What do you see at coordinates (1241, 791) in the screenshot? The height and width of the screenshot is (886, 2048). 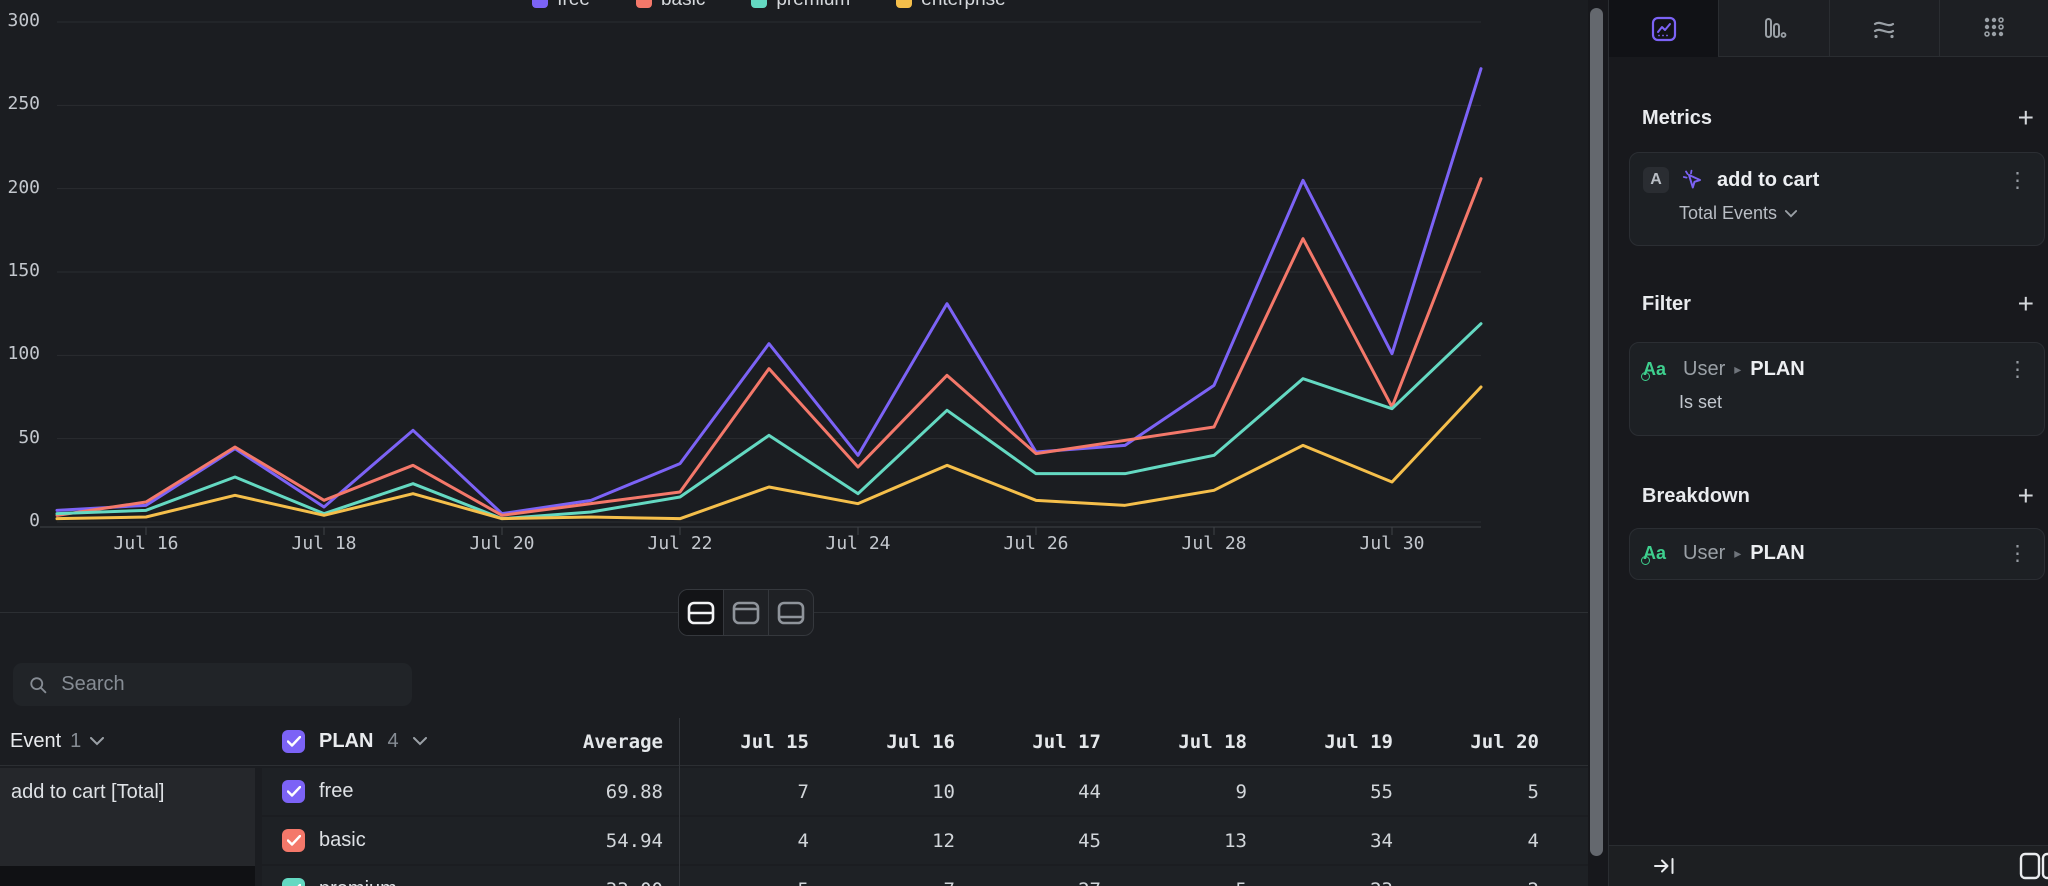 I see `row-value: 9` at bounding box center [1241, 791].